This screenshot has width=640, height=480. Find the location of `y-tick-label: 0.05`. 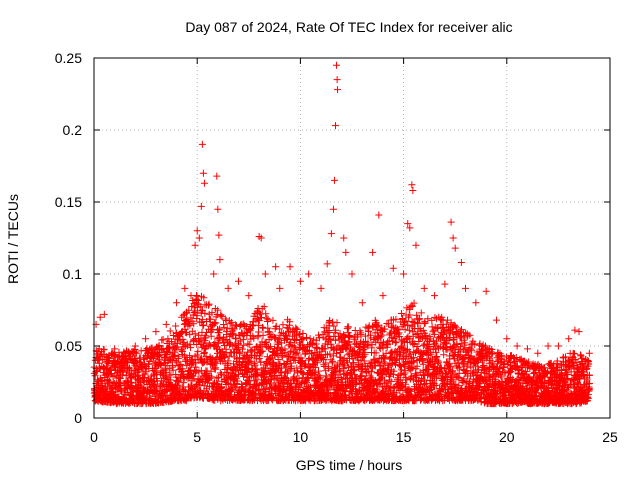

y-tick-label: 0.05 is located at coordinates (68, 346).